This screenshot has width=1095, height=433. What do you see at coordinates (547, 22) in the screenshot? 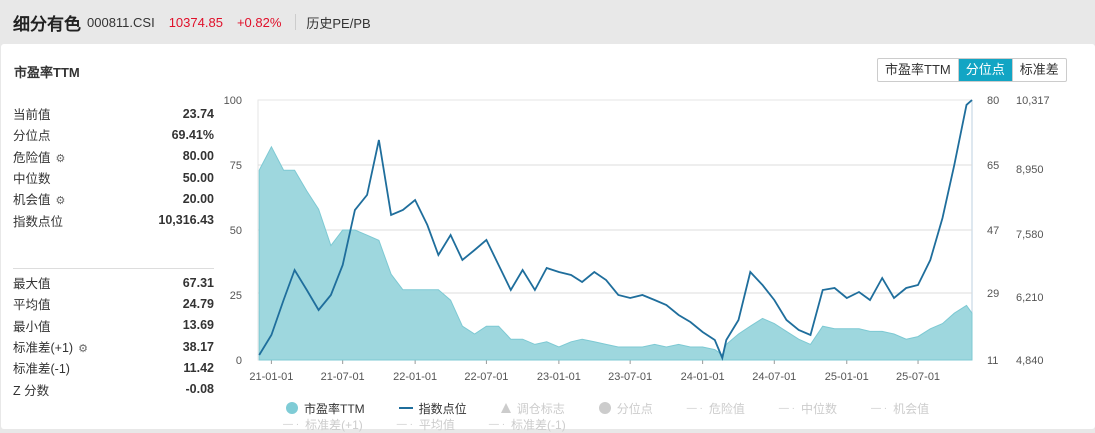
I see `header-bar: 细分有色 000811.CSI 10374.85 +0.82% 历史PE/PB` at bounding box center [547, 22].